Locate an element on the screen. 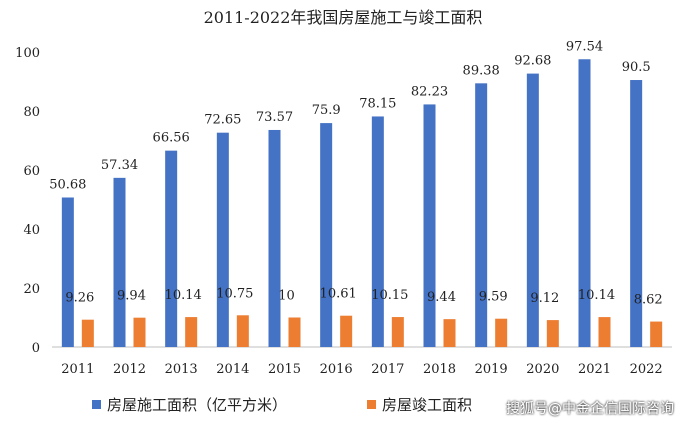 This screenshot has height=424, width=686. x-tick-label: 2011 is located at coordinates (77, 369).